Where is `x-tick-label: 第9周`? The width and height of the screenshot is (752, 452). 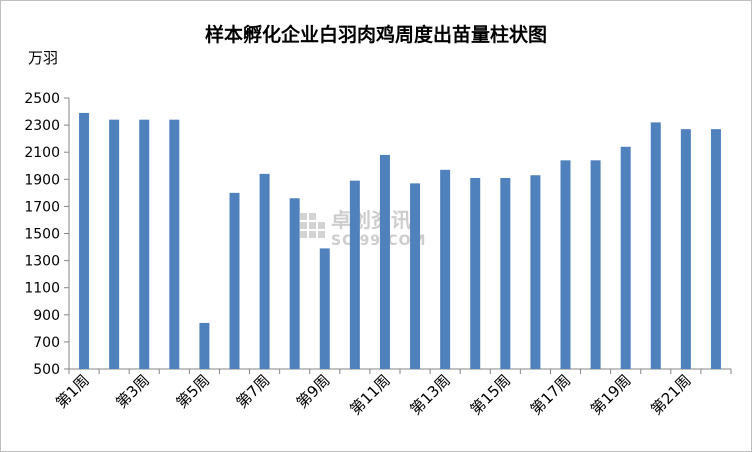 x-tick-label: 第9周 is located at coordinates (313, 391).